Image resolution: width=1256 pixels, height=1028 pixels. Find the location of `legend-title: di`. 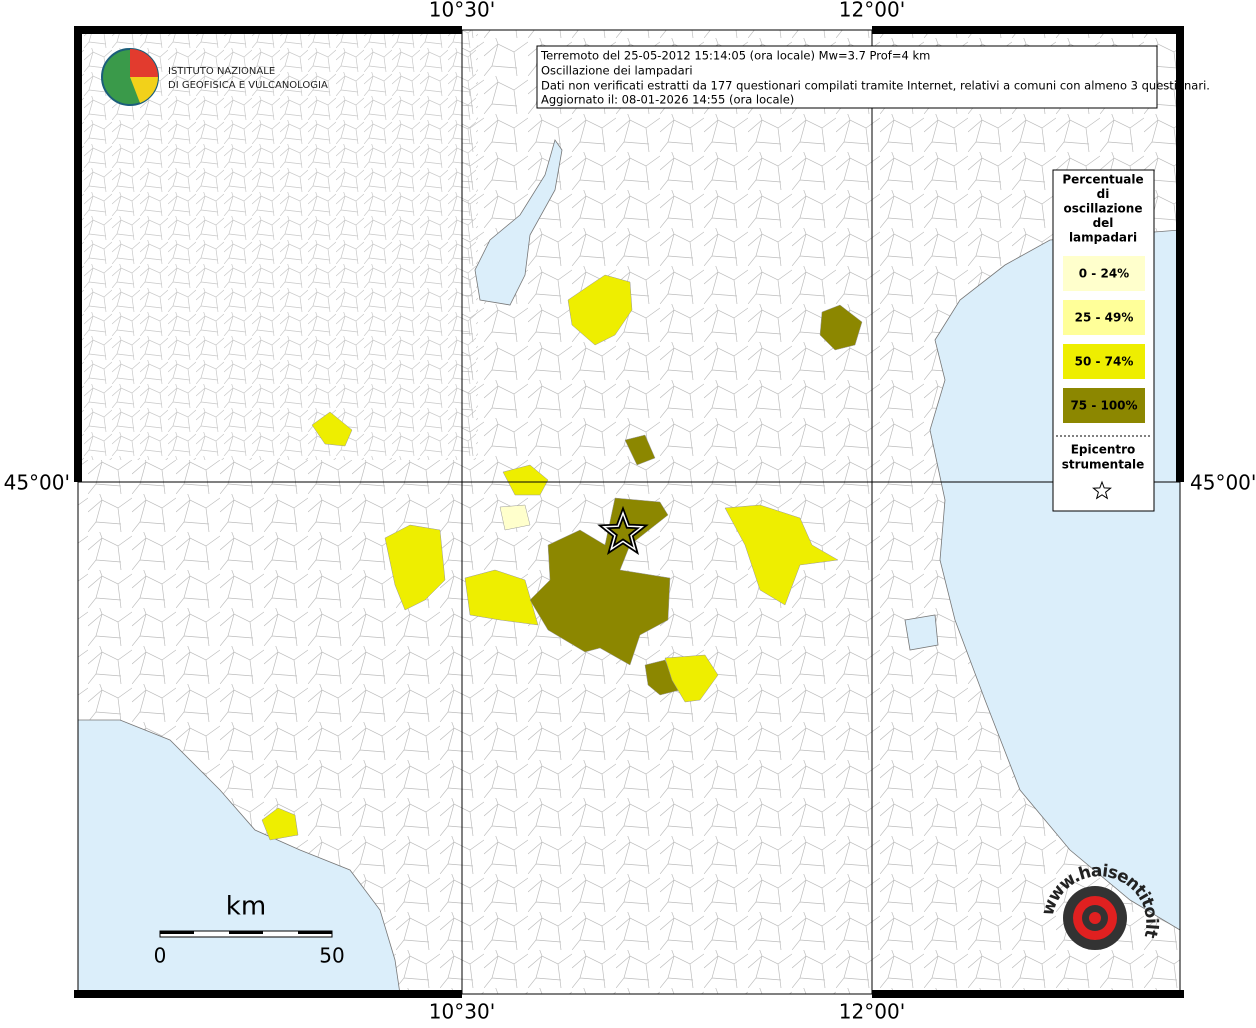

legend-title: di is located at coordinates (1103, 194).